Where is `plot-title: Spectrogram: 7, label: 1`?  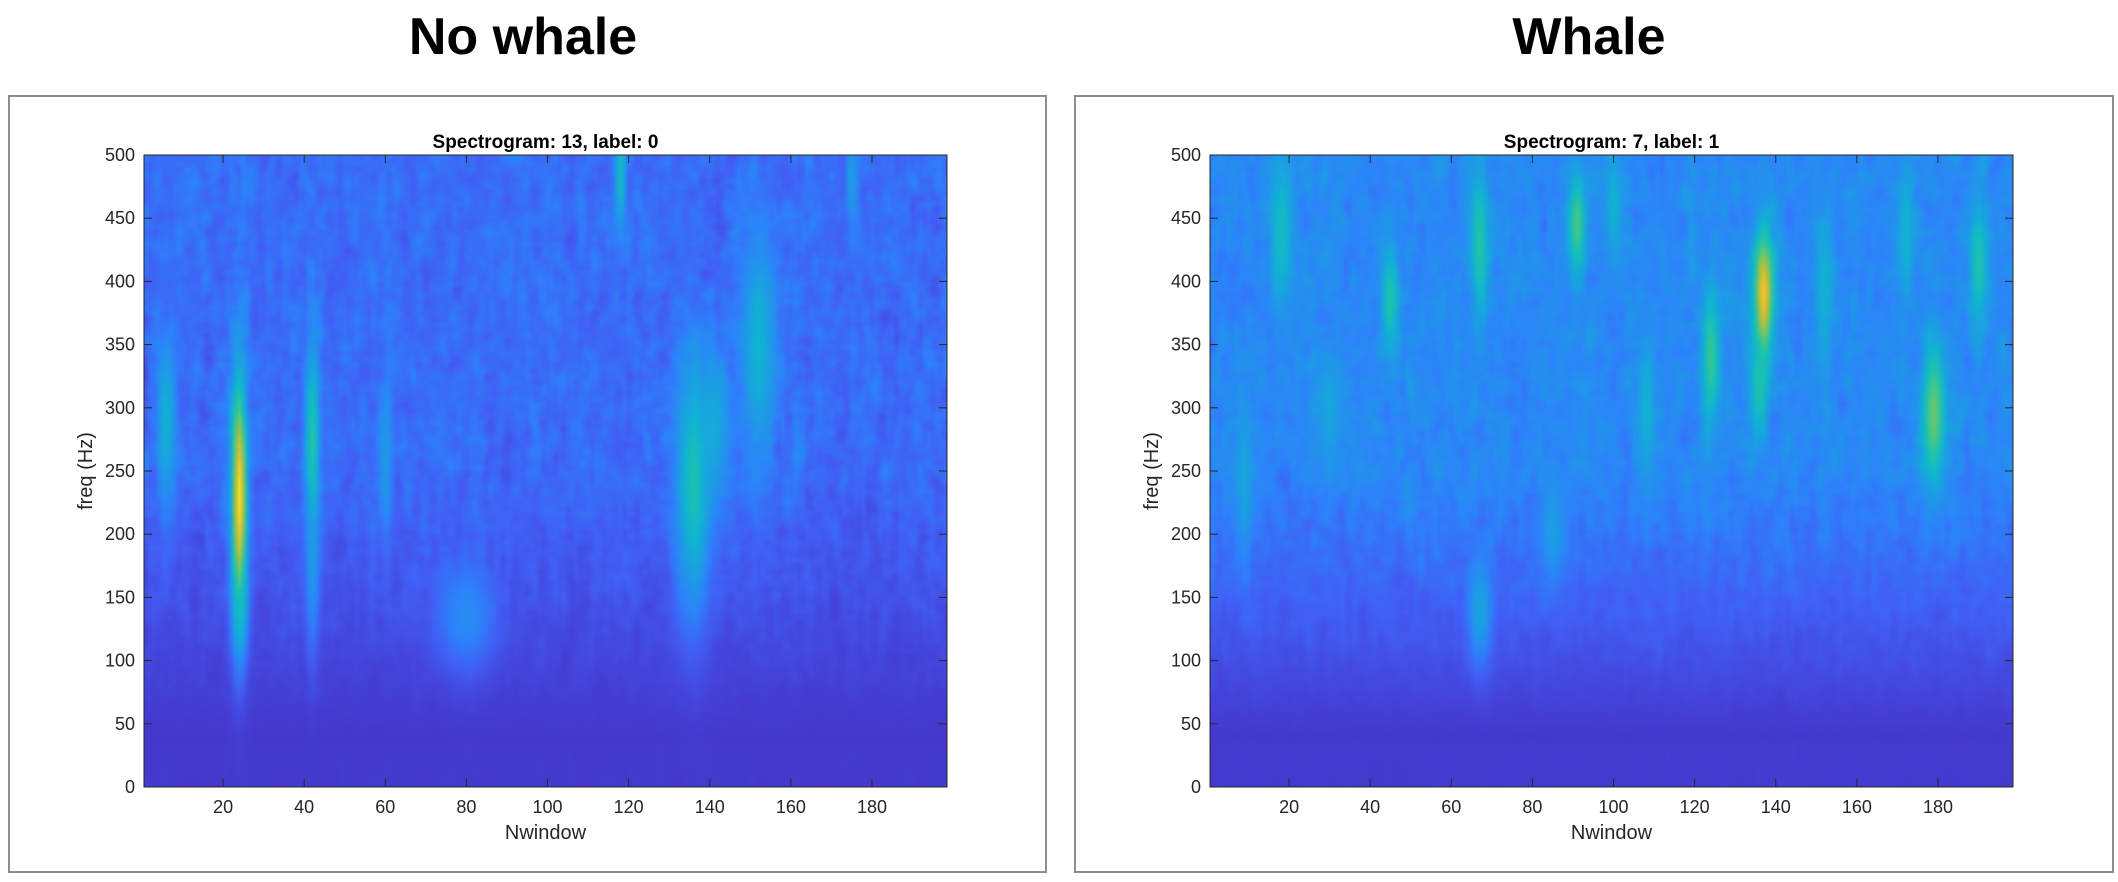 plot-title: Spectrogram: 7, label: 1 is located at coordinates (1612, 142).